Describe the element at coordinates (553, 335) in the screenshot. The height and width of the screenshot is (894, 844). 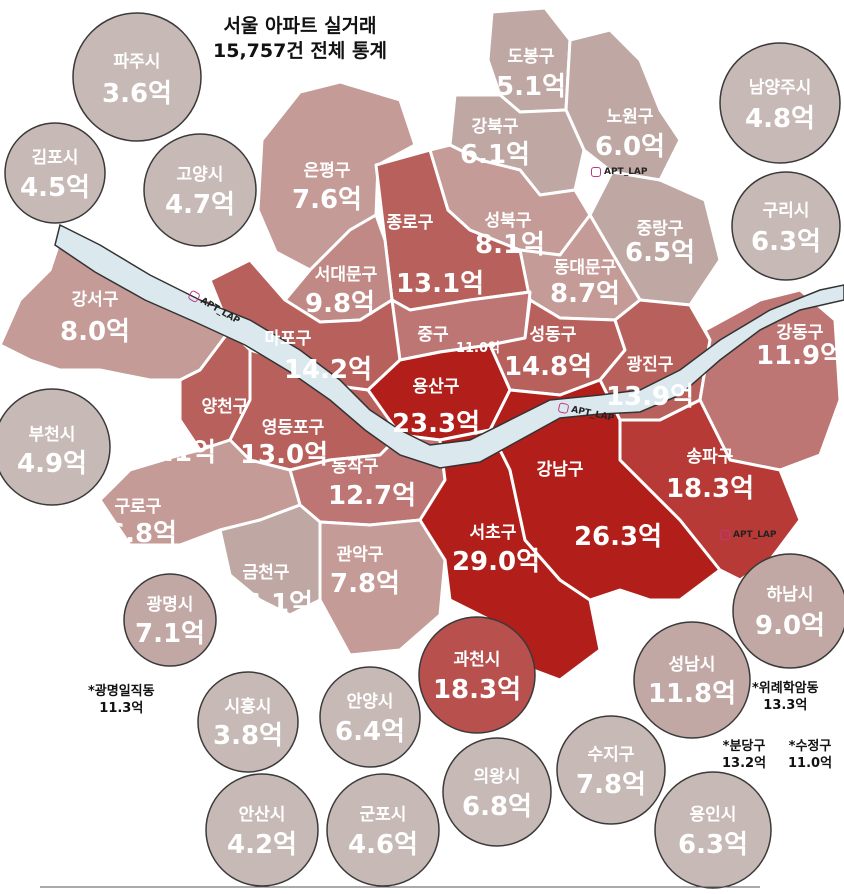
I see `label-seongdong-name: 성동구` at that location.